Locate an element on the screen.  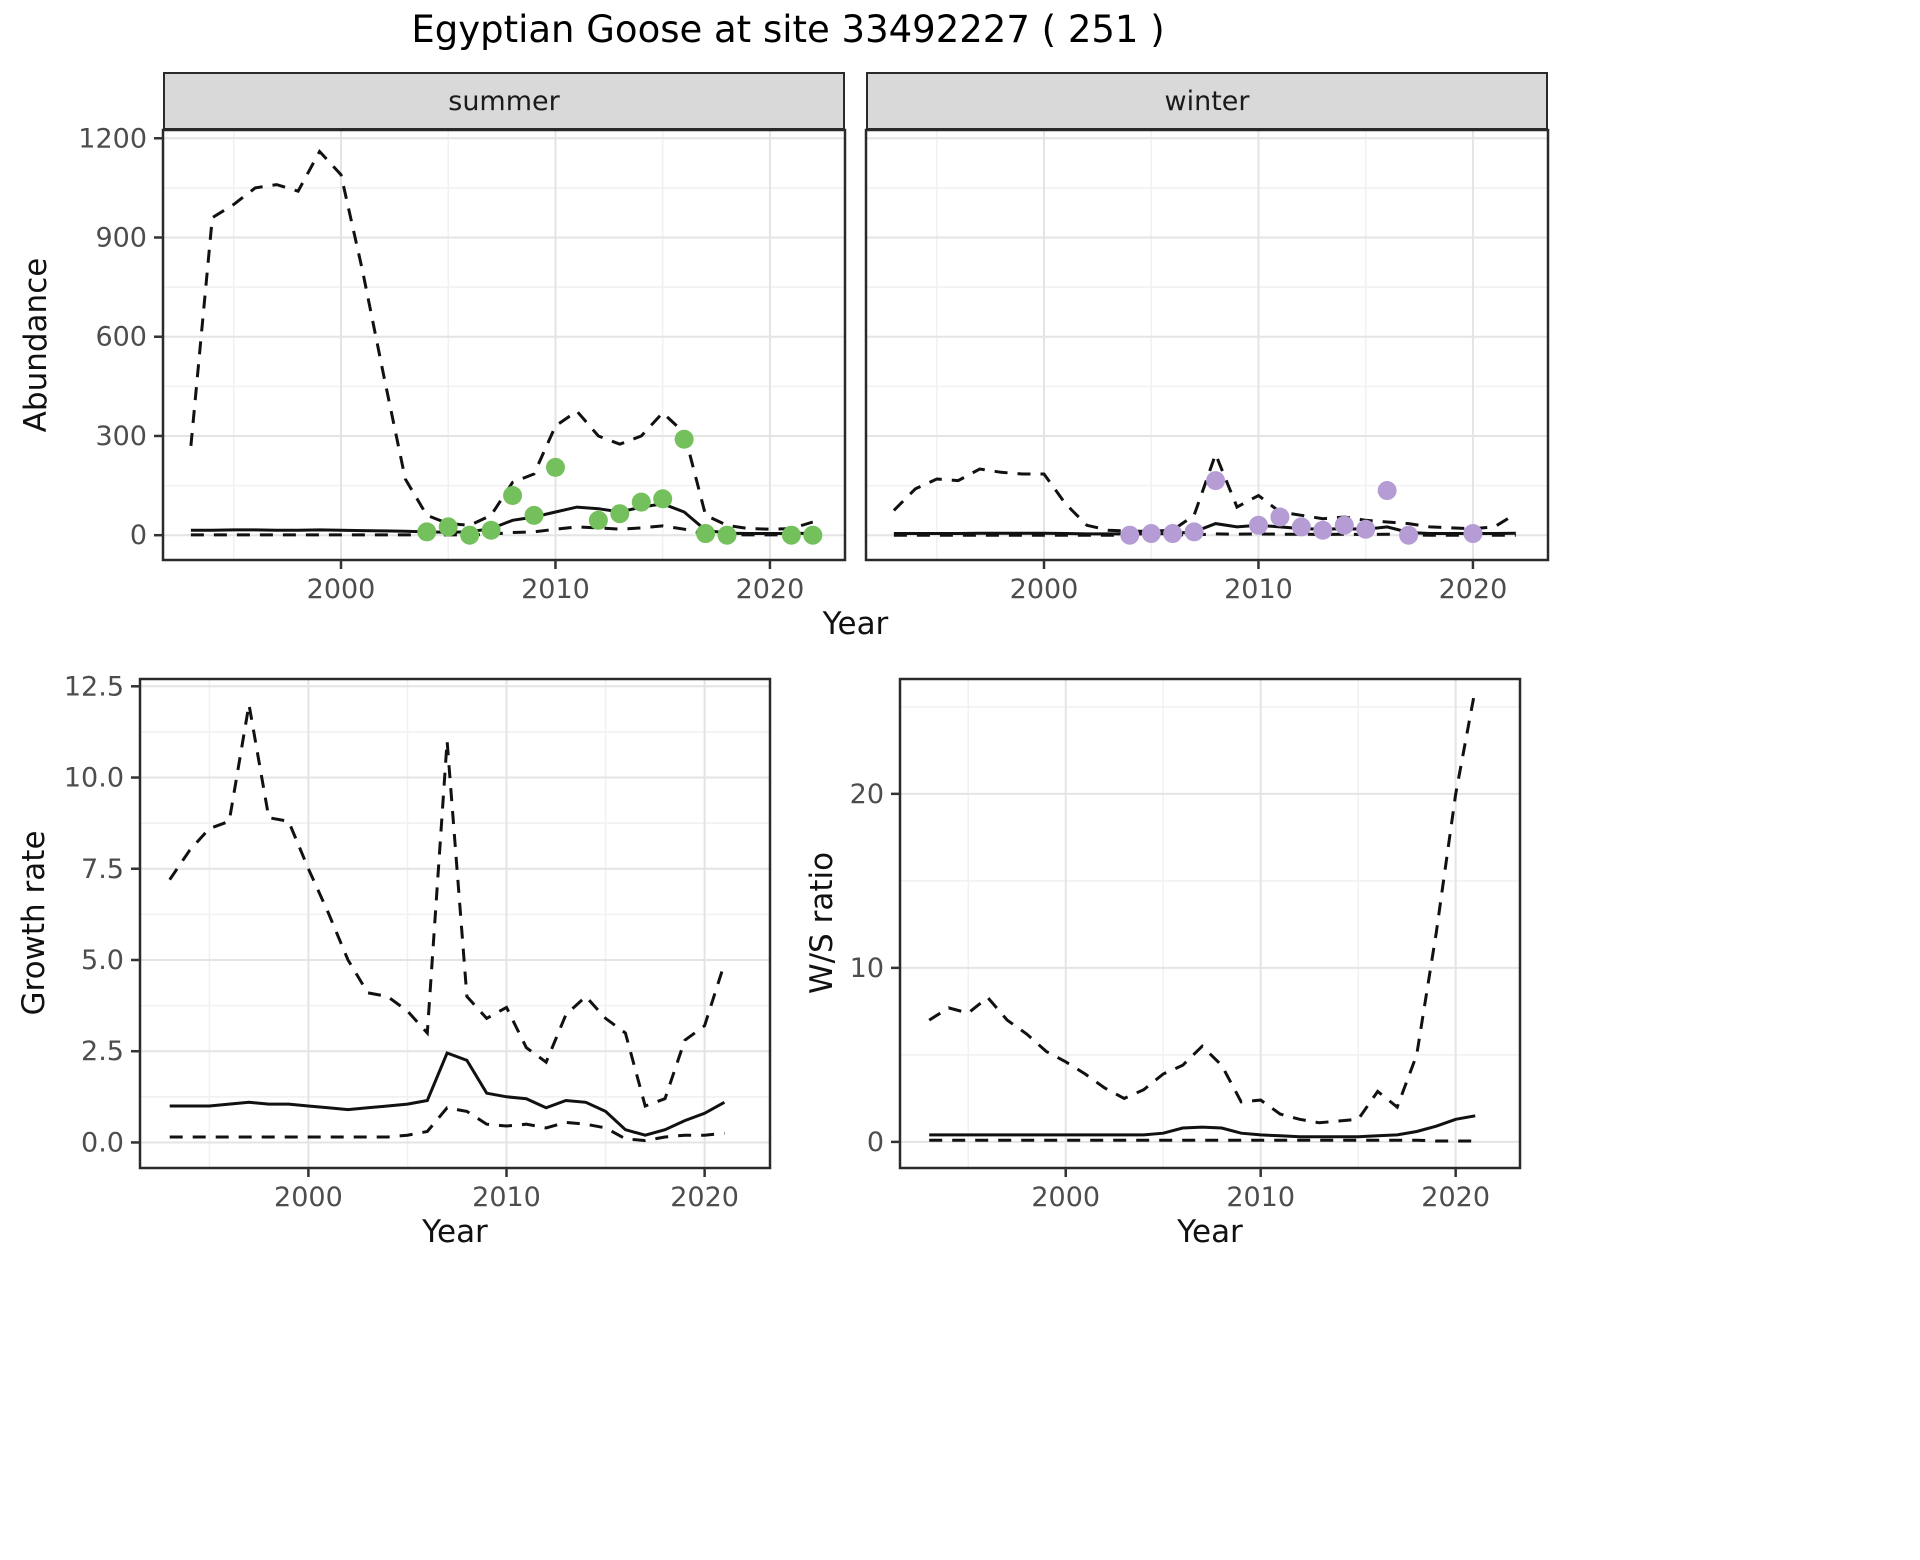
svg-text: 10 is located at coordinates (867, 968).